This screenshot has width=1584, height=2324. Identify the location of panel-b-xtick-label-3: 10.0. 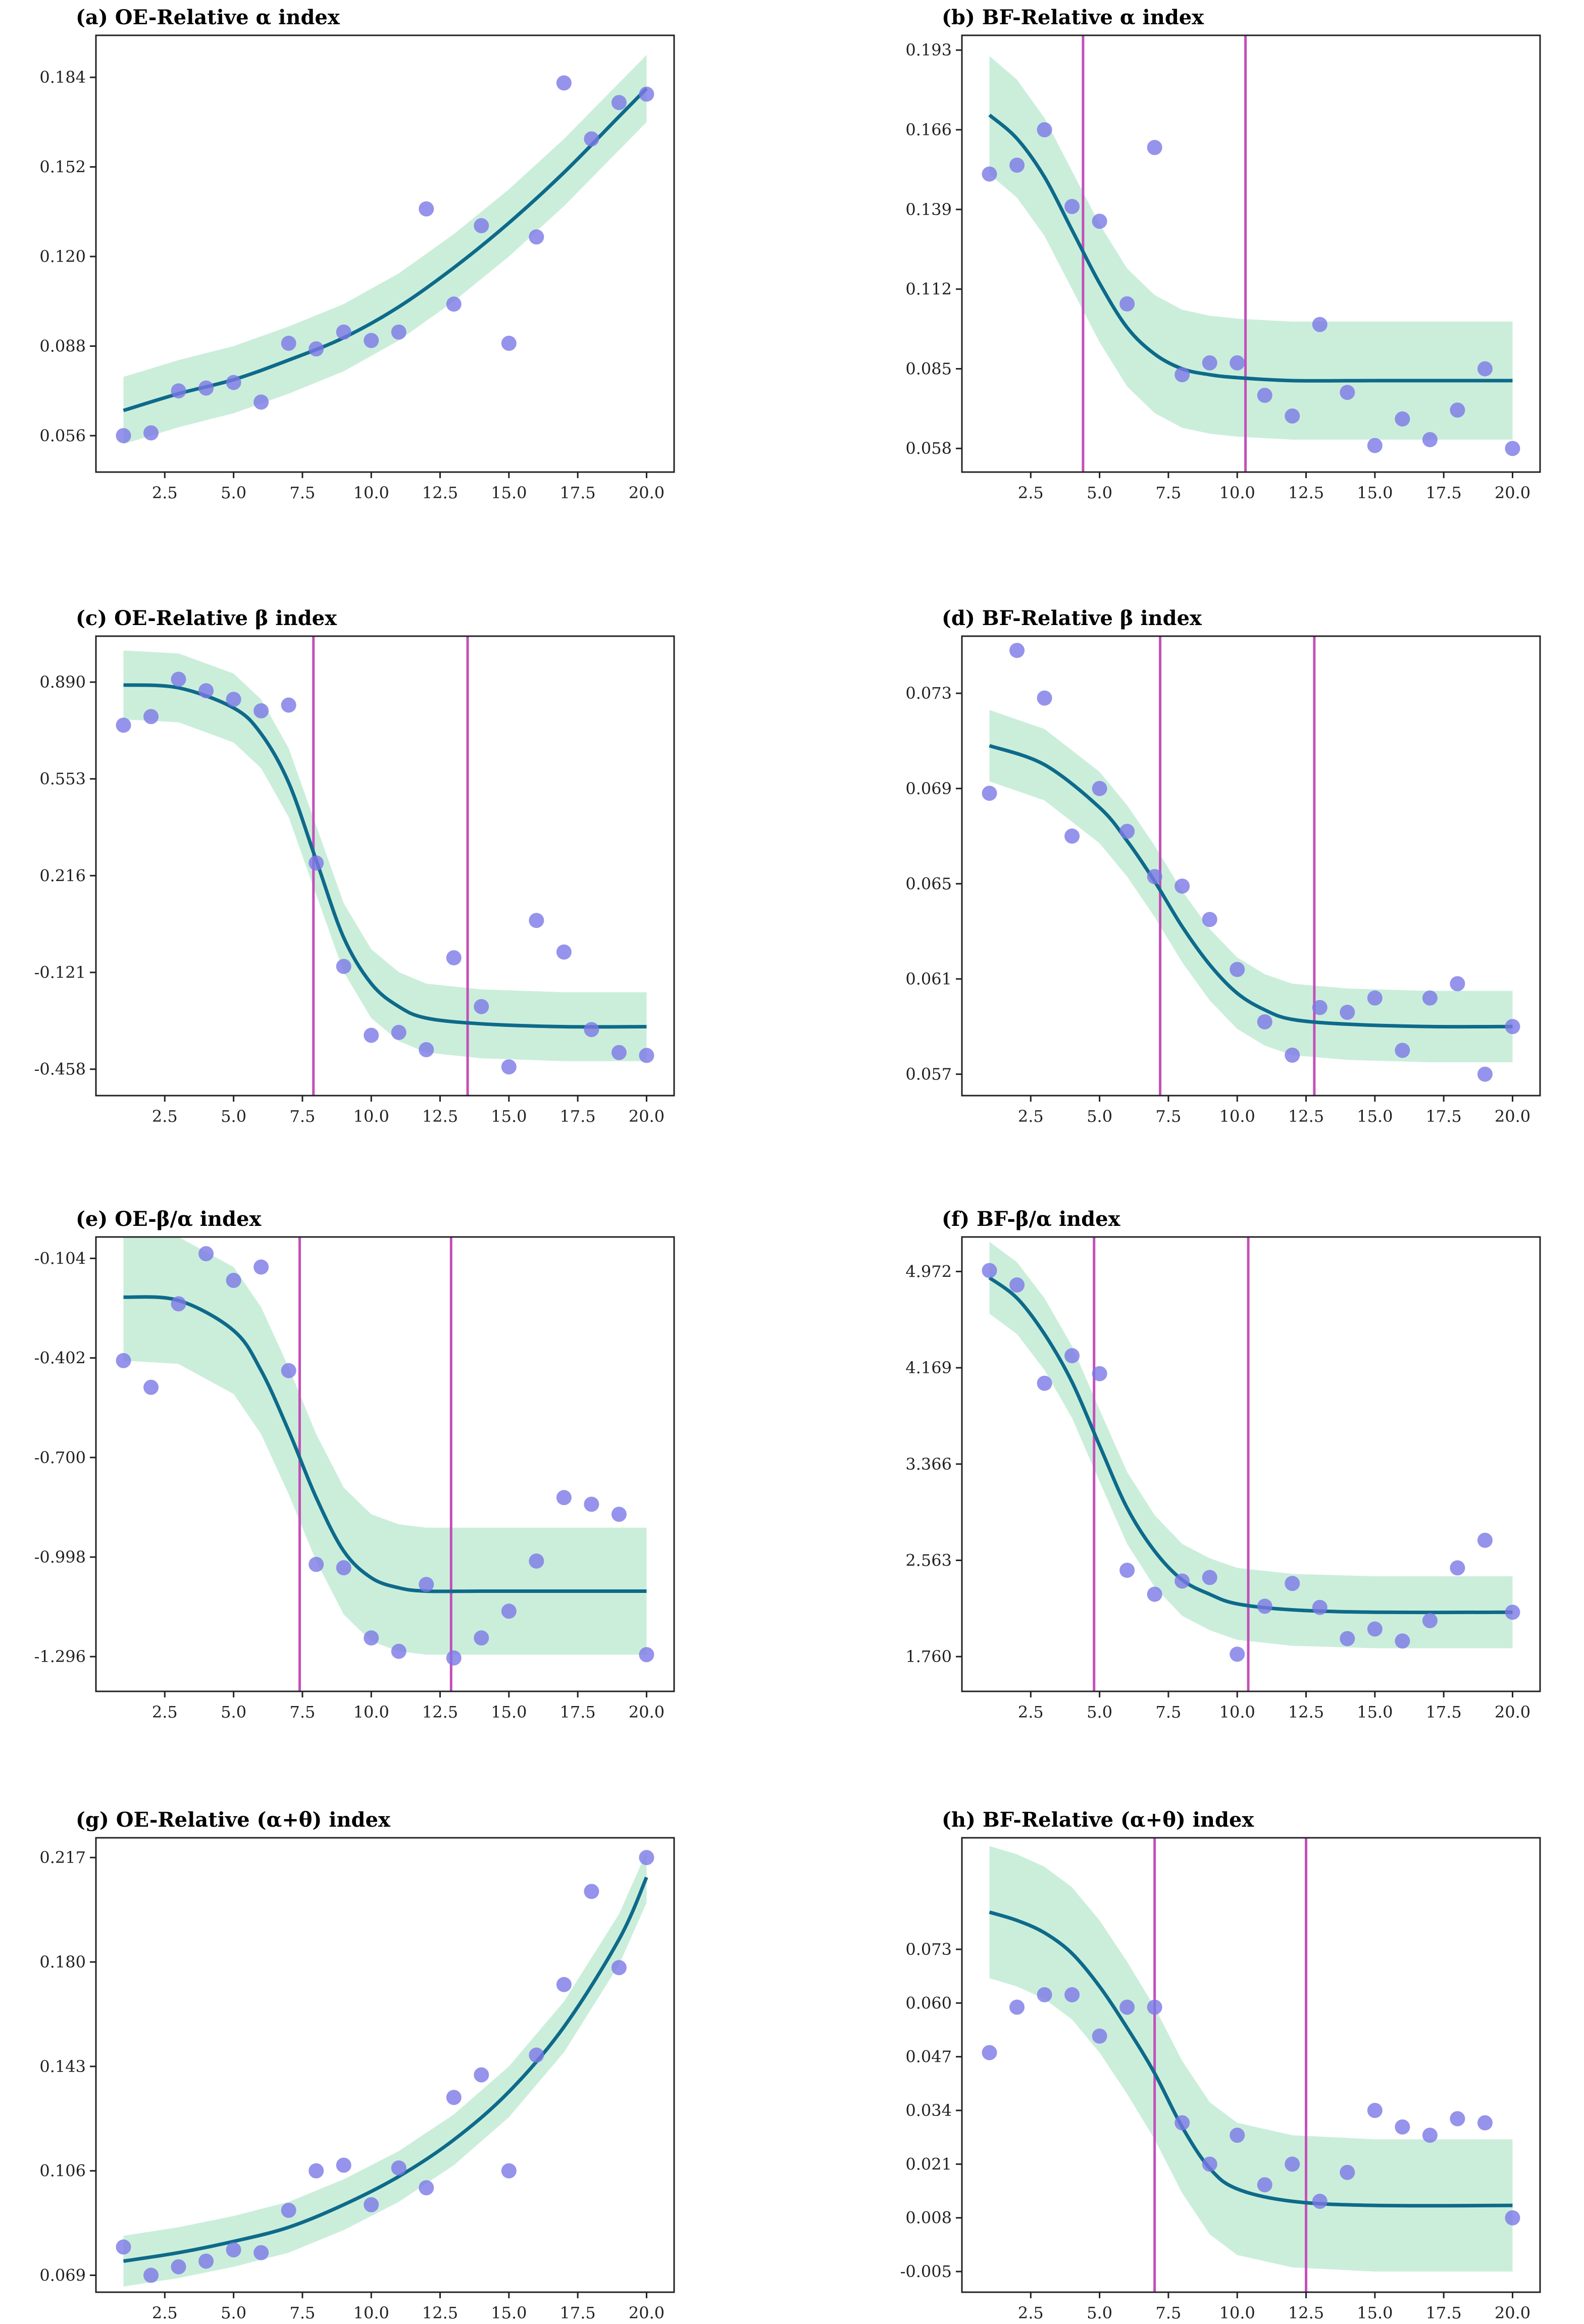
(1237, 493).